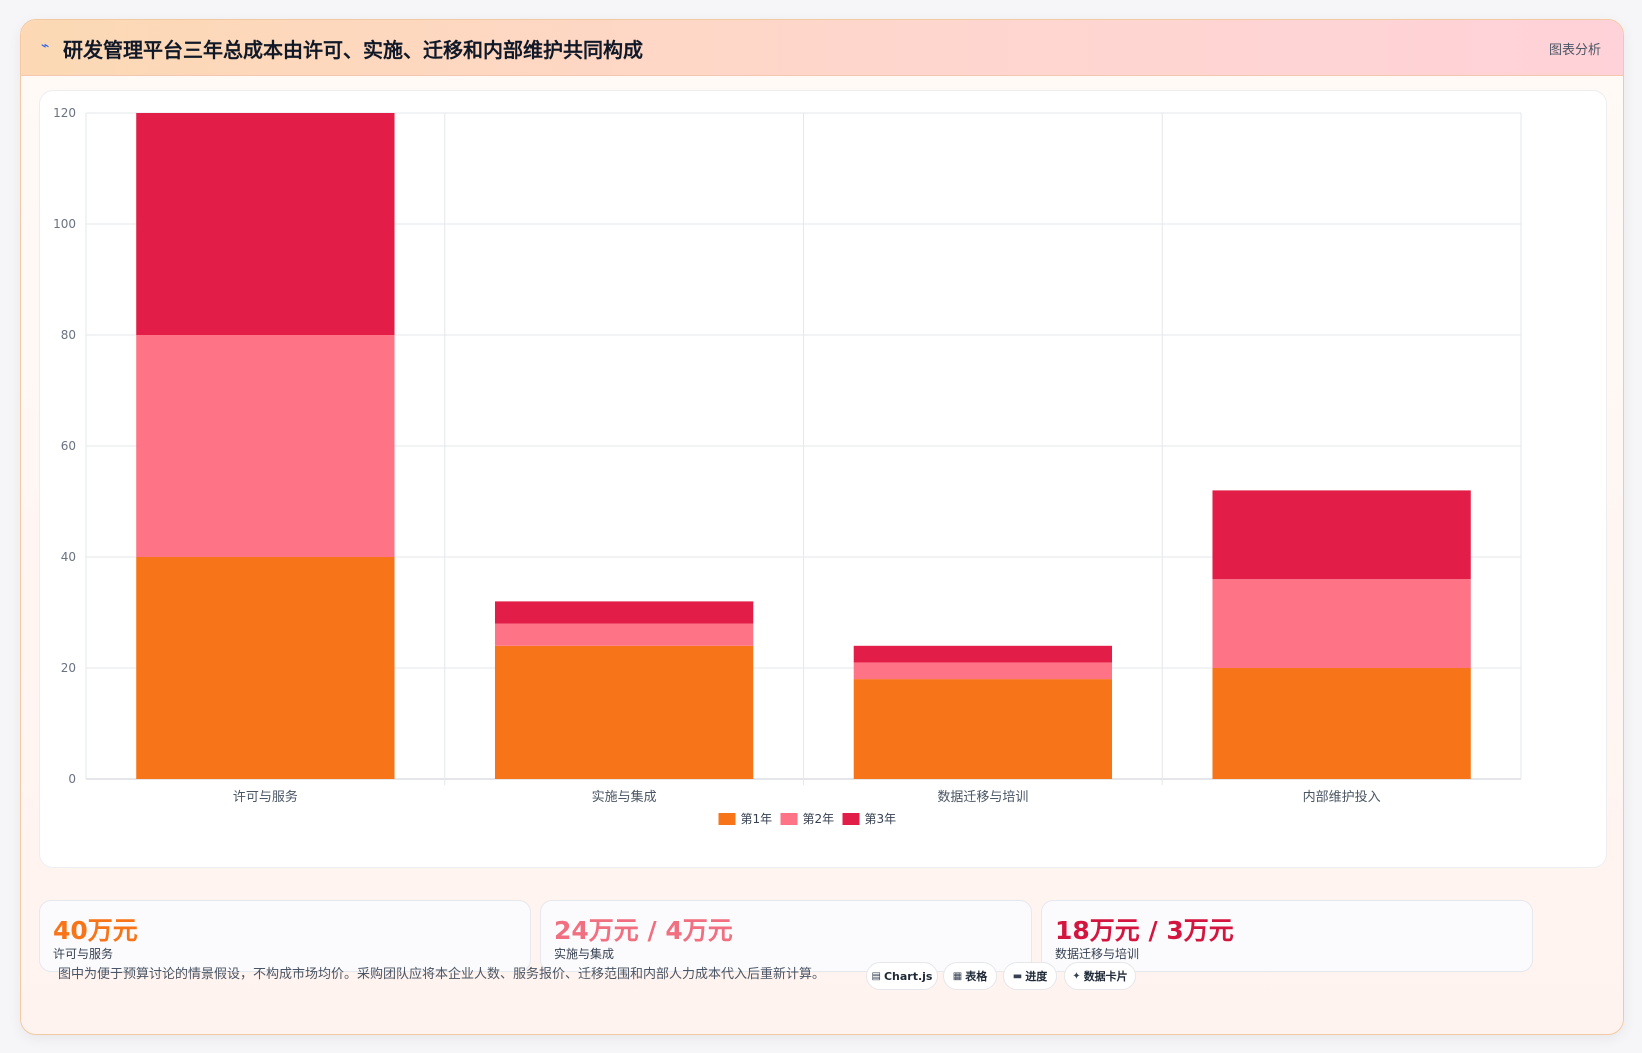 Image resolution: width=1642 pixels, height=1053 pixels. I want to click on kpi-label: 实施与集成, so click(584, 954).